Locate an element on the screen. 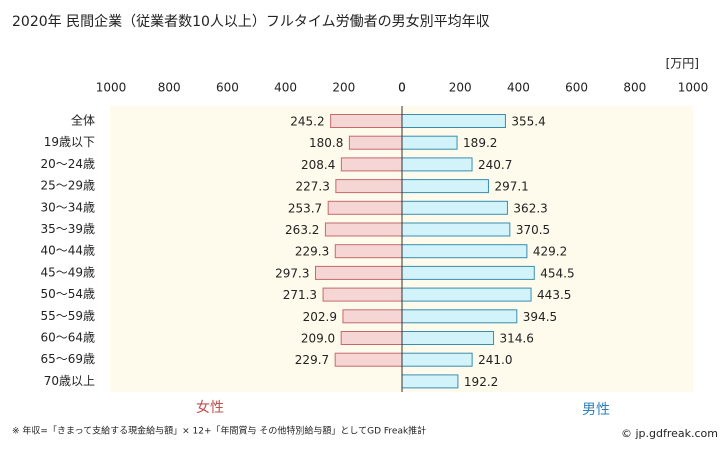 The width and height of the screenshot is (728, 451). unit-label: [万円] is located at coordinates (682, 64).